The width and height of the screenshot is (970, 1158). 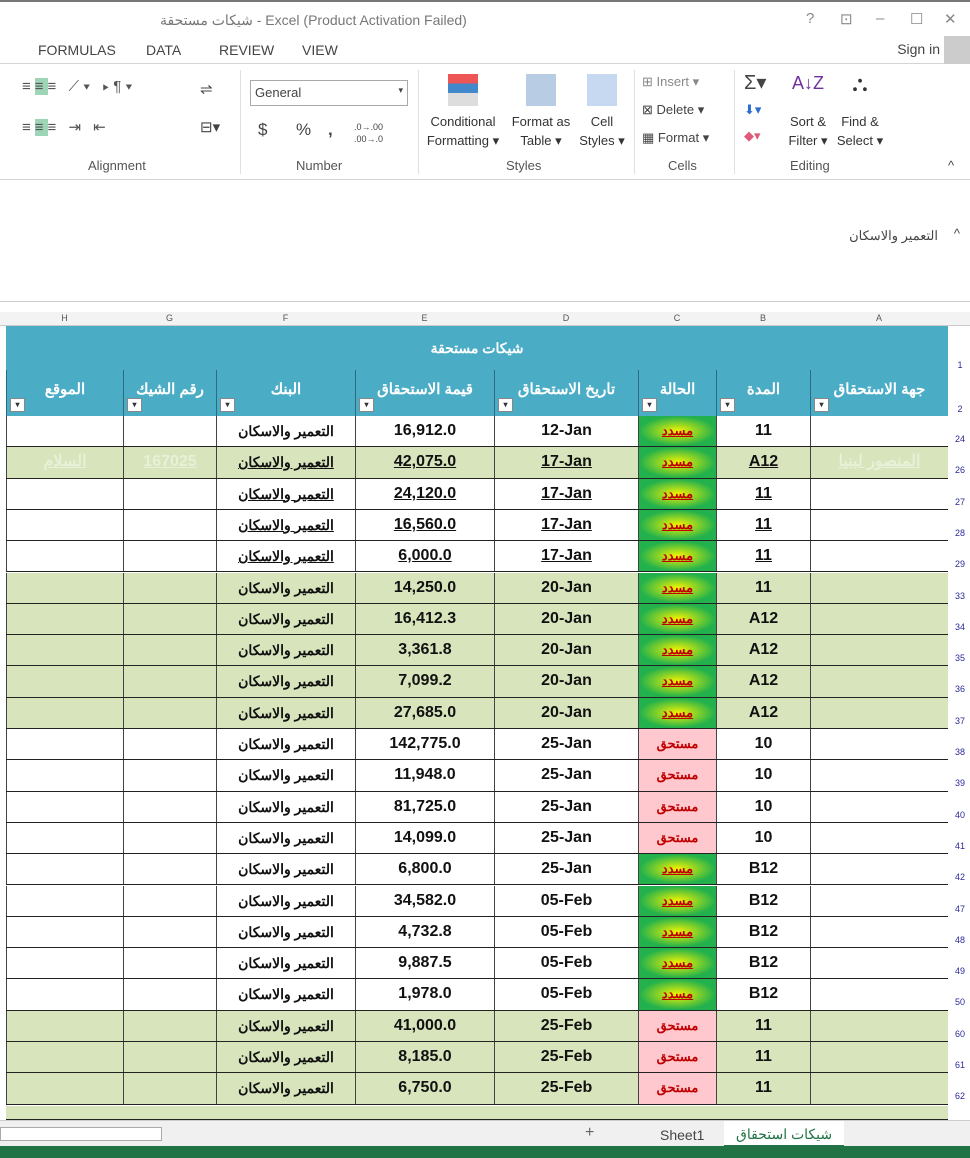 I want to click on row-number: 34, so click(x=959, y=626).